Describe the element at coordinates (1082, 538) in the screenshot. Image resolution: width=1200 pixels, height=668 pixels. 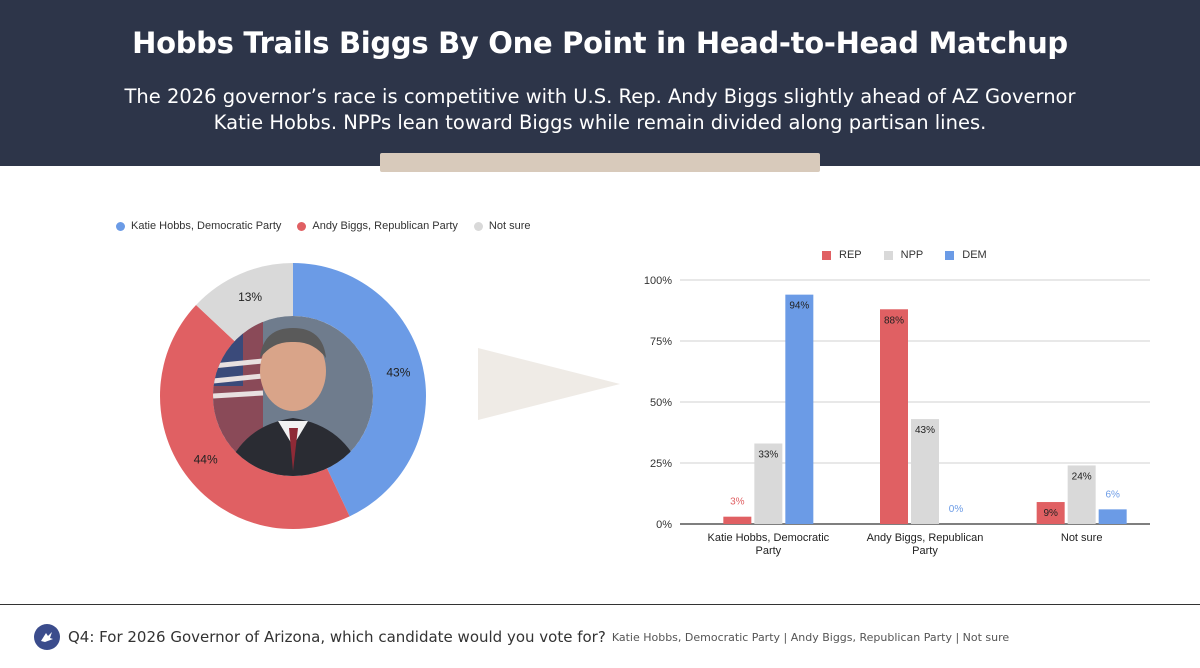
I see `x-category-label: Not sure` at that location.